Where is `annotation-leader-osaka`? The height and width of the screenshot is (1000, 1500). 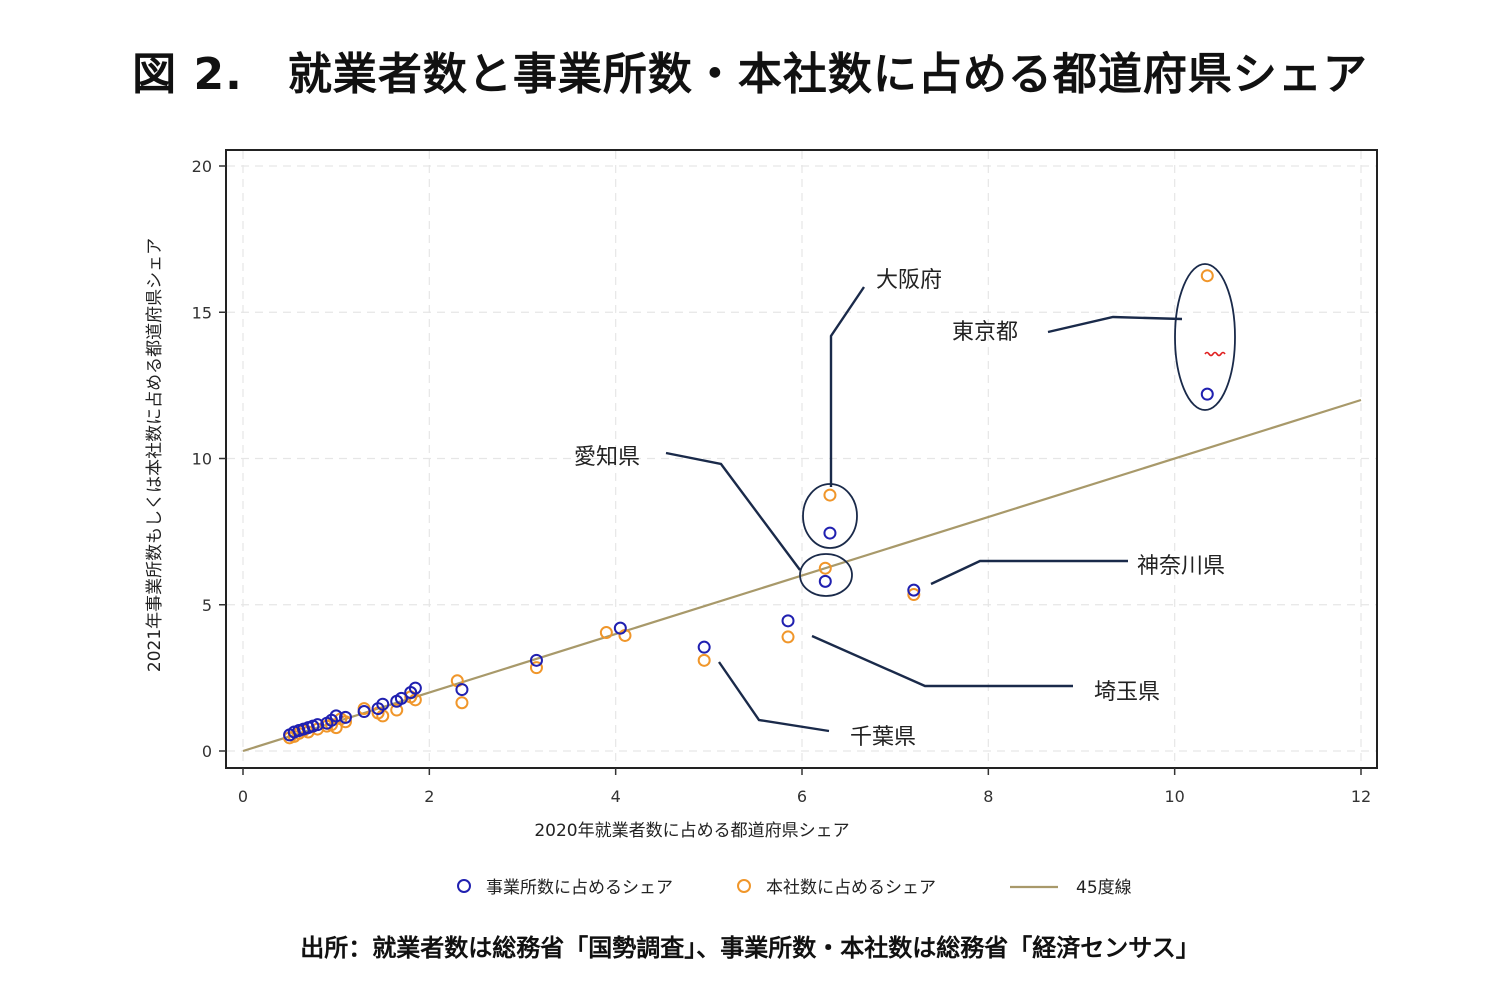
annotation-leader-osaka is located at coordinates (847, 386).